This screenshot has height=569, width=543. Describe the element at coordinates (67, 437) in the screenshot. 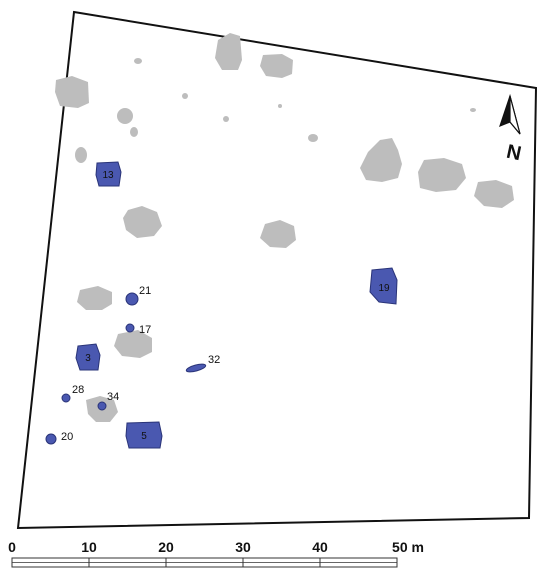

I see `feature-20-label: 20` at that location.